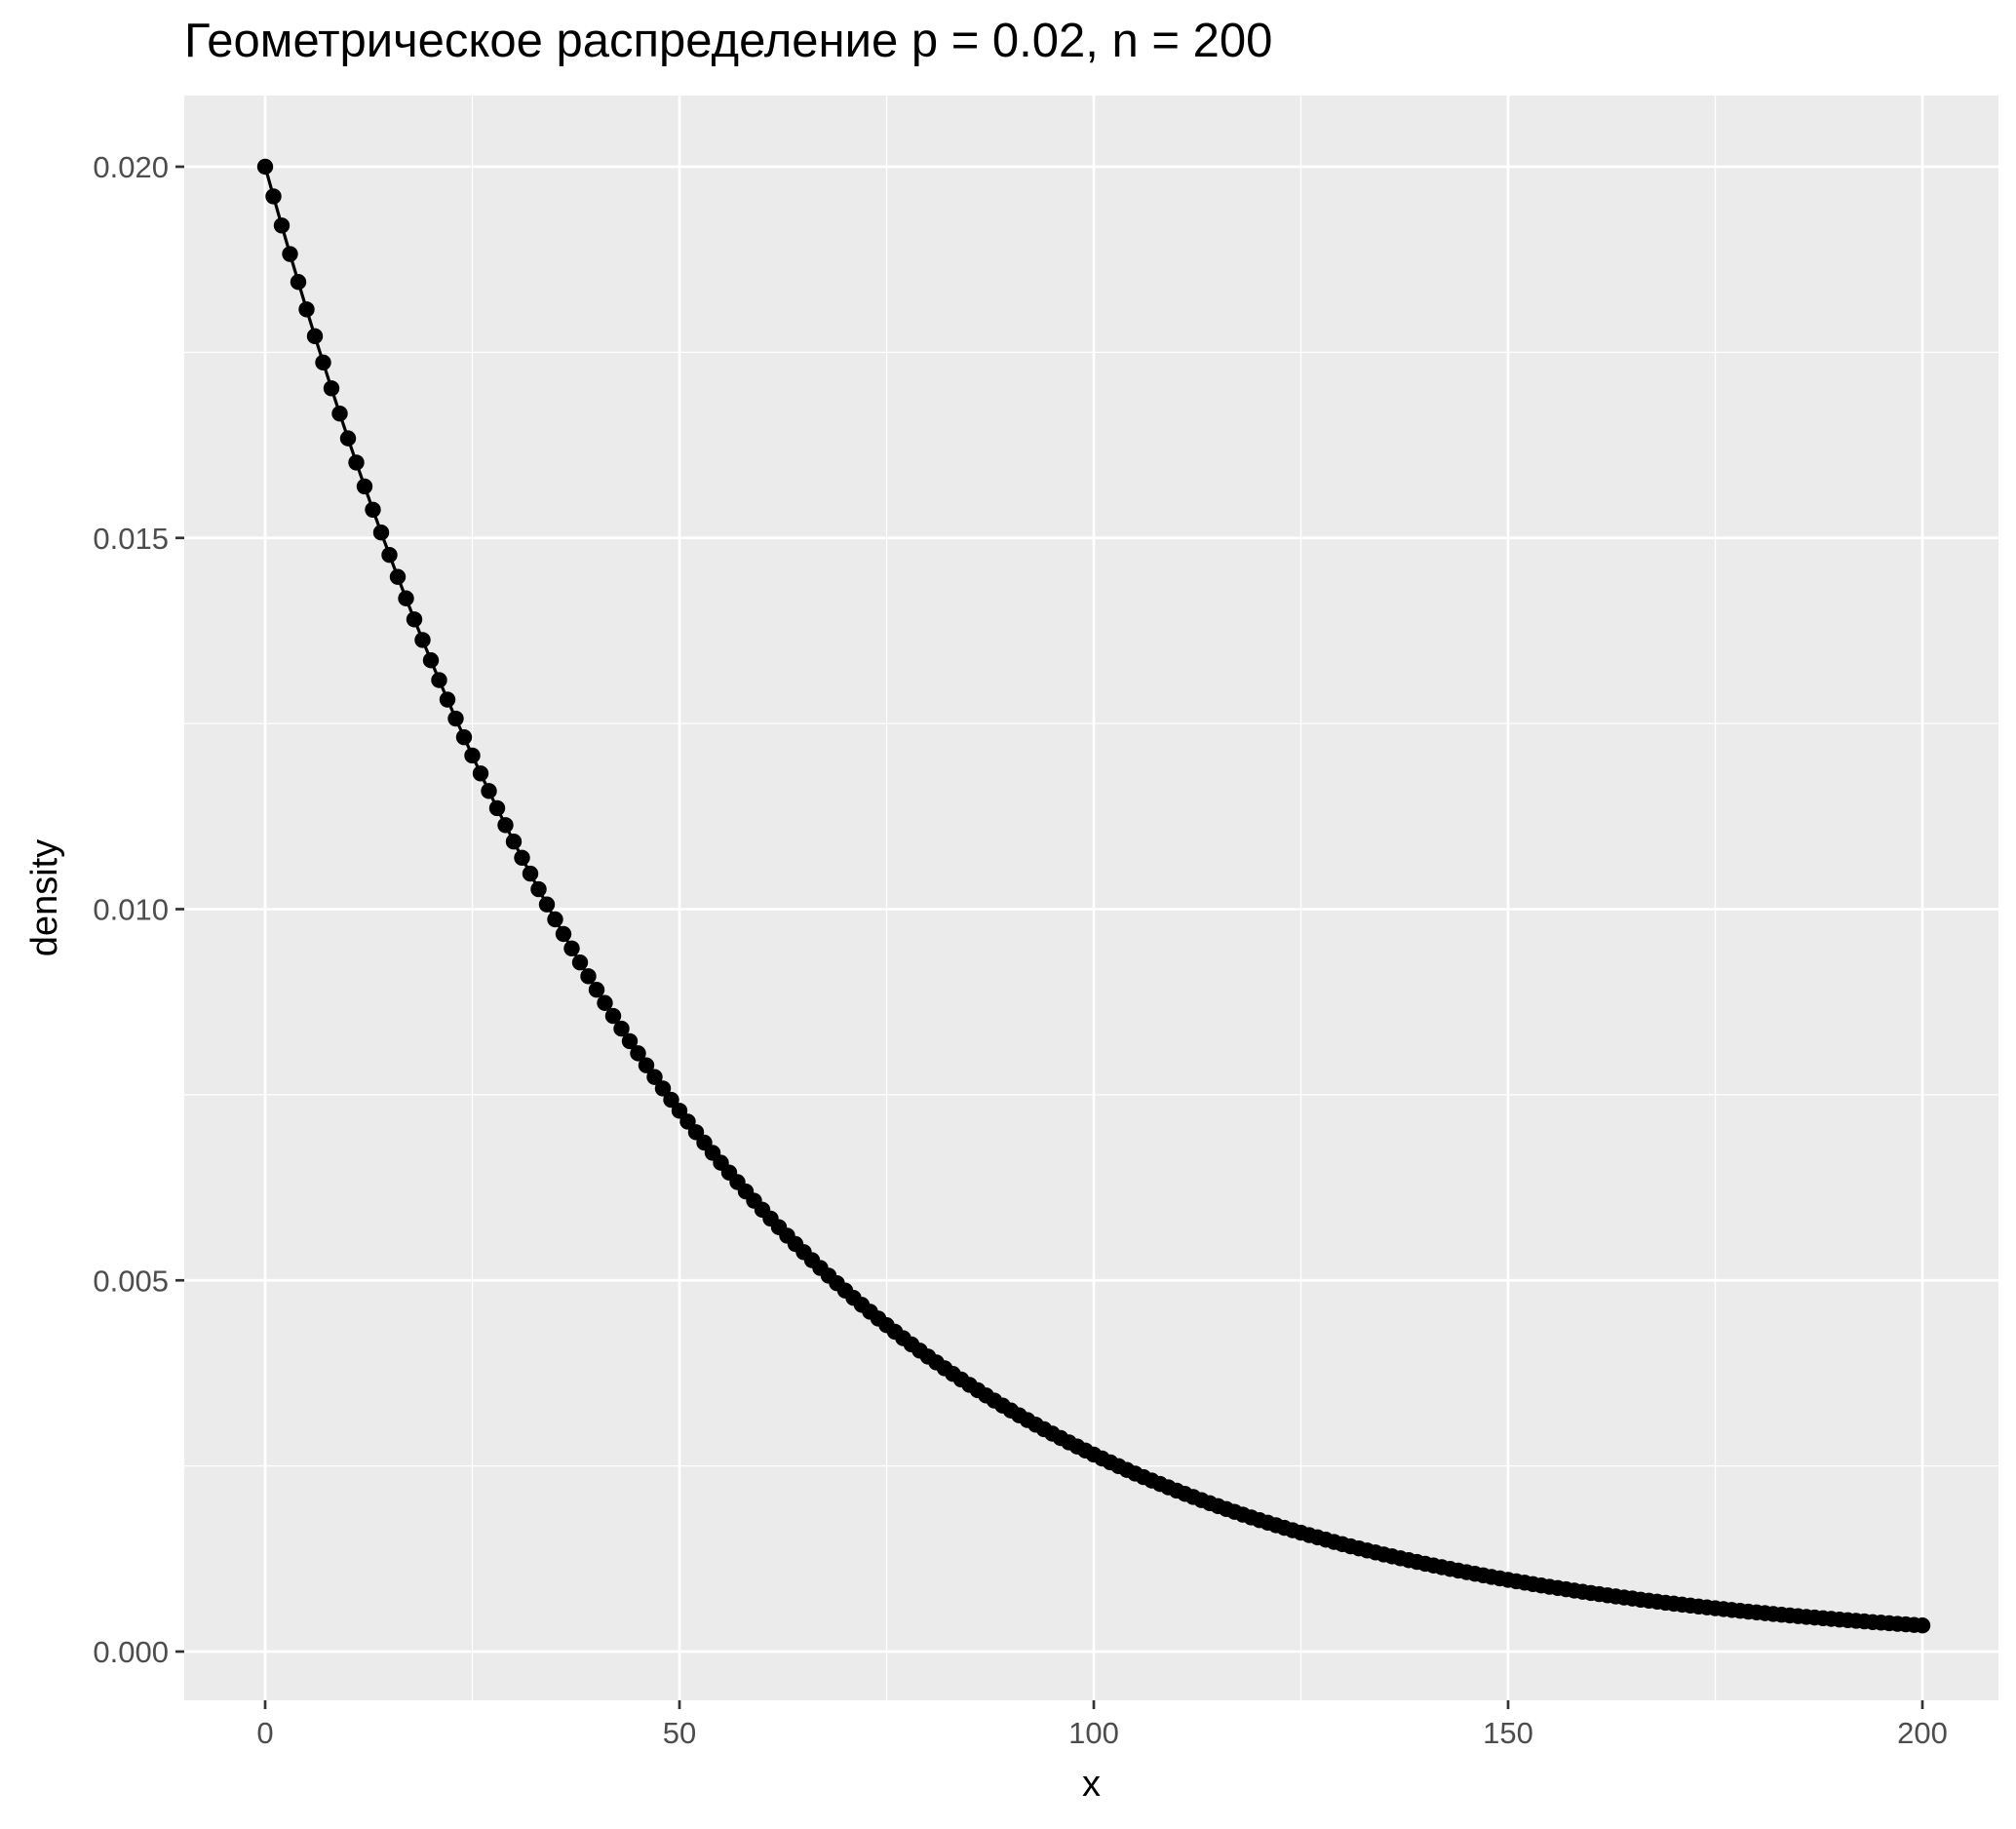 The width and height of the screenshot is (2016, 1829). Describe the element at coordinates (1508, 1733) in the screenshot. I see `x-tick-label: 150` at that location.